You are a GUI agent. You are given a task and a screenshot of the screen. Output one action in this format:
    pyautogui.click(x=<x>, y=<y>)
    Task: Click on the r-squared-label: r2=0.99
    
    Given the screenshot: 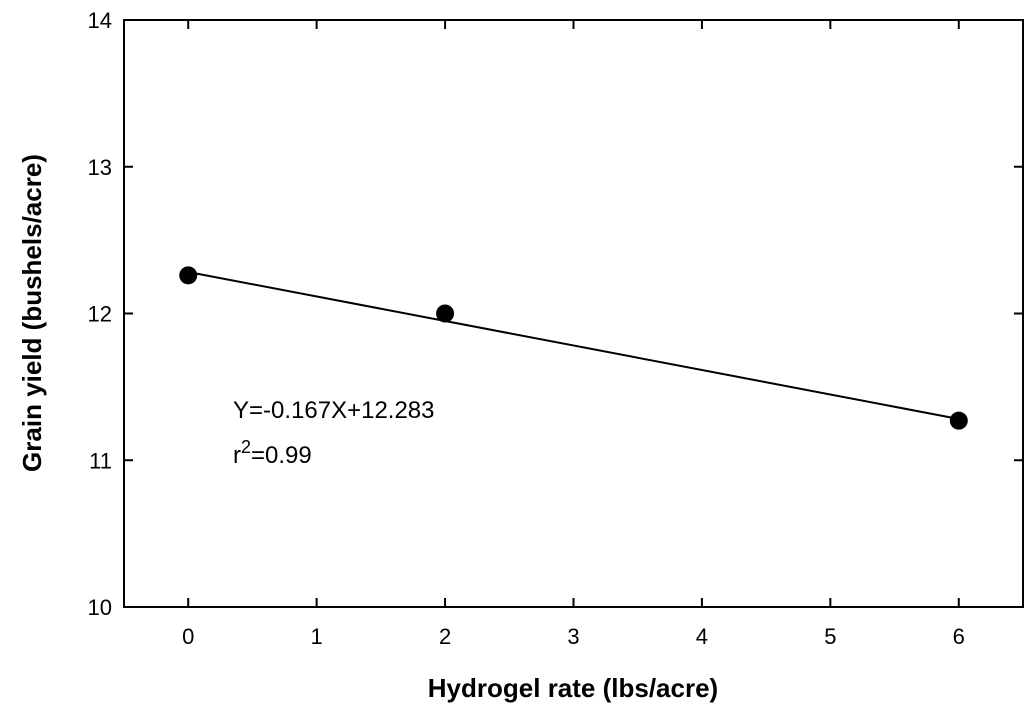 What is the action you would take?
    pyautogui.click(x=272, y=453)
    